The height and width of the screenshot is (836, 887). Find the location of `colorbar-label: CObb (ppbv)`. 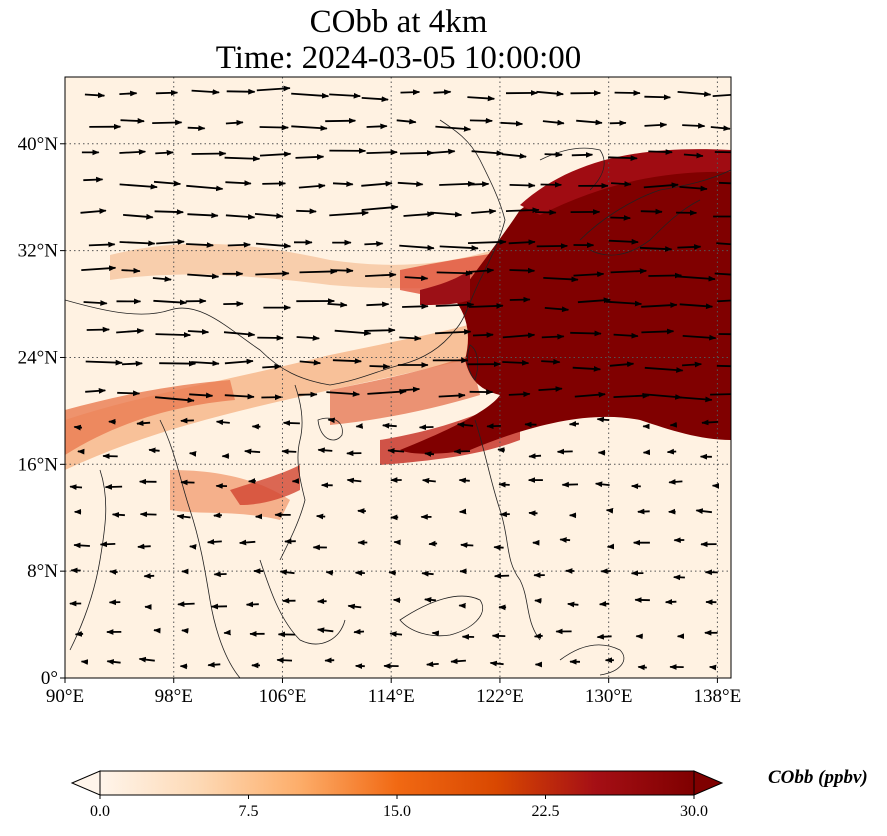

colorbar-label: CObb (ppbv) is located at coordinates (818, 777).